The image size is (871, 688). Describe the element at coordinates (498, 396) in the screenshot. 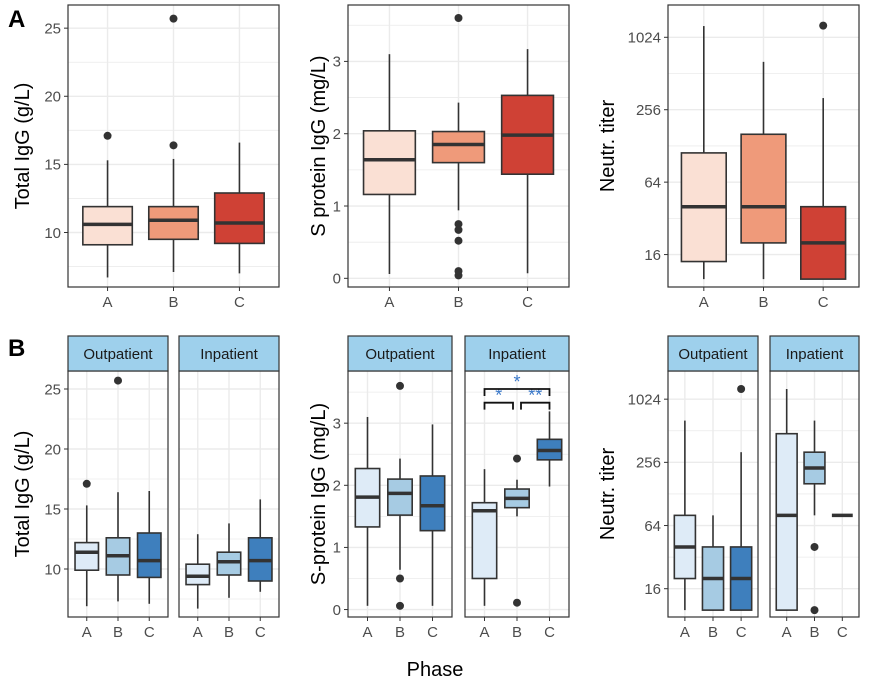

I see `significance-label: *` at that location.